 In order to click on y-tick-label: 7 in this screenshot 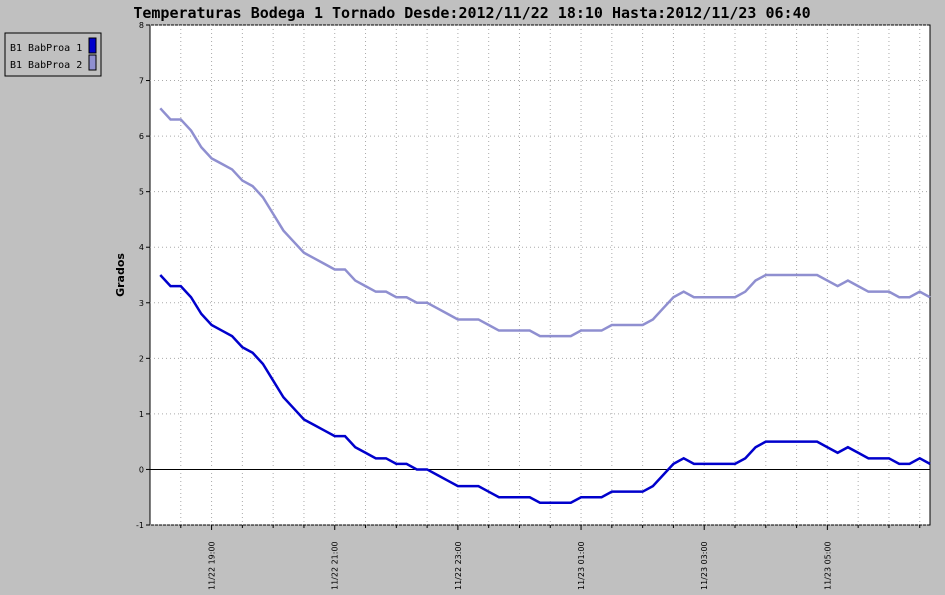, I will do `click(141, 81)`.